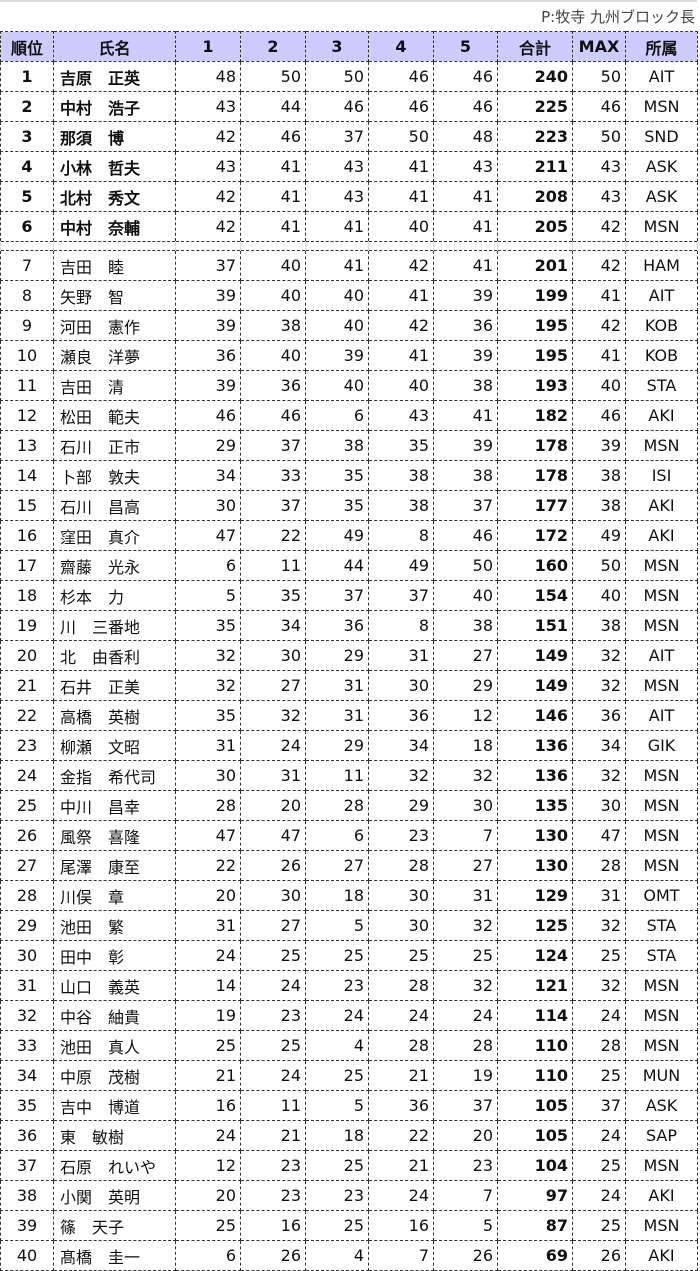  I want to click on cell-max: 43, so click(599, 196).